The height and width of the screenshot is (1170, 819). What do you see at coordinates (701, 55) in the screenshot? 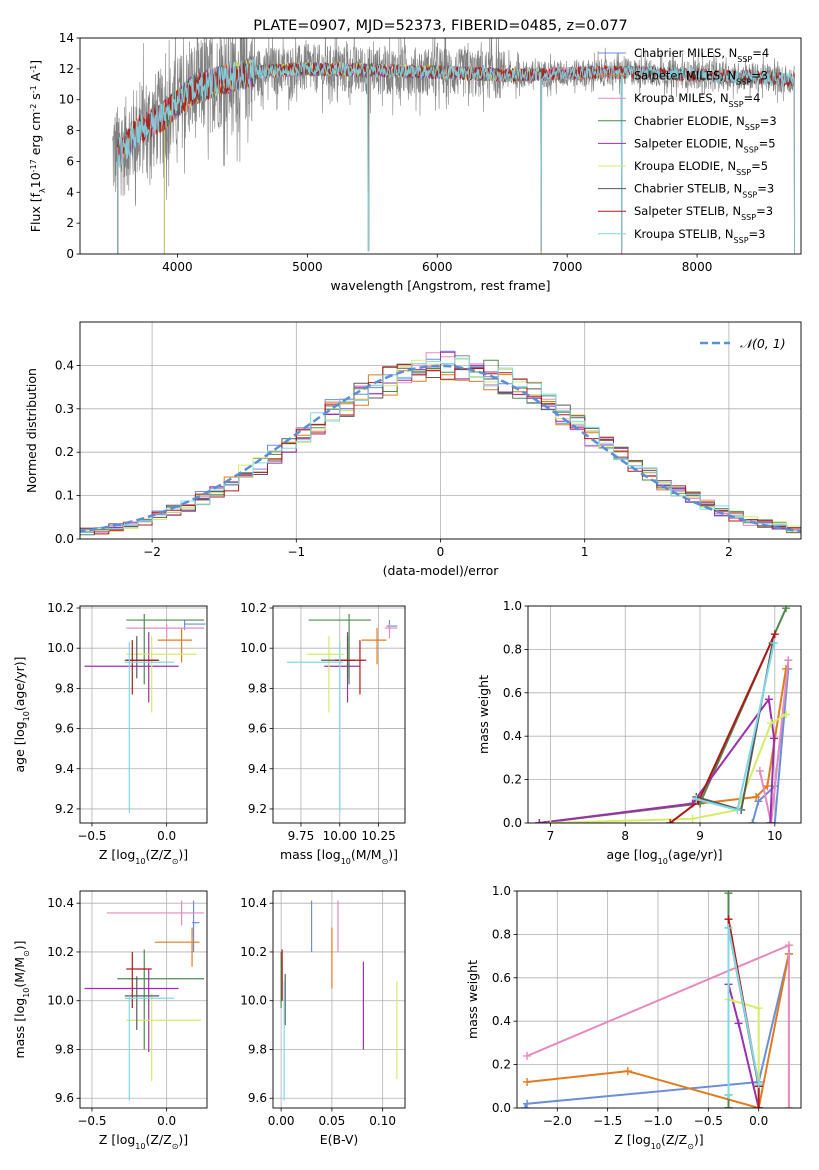
I see `legend-label: Chabrier MILES, NSSP=4` at bounding box center [701, 55].